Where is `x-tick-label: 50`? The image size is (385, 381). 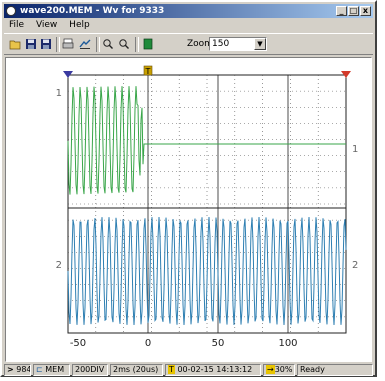
x-tick-label: 50 is located at coordinates (218, 343).